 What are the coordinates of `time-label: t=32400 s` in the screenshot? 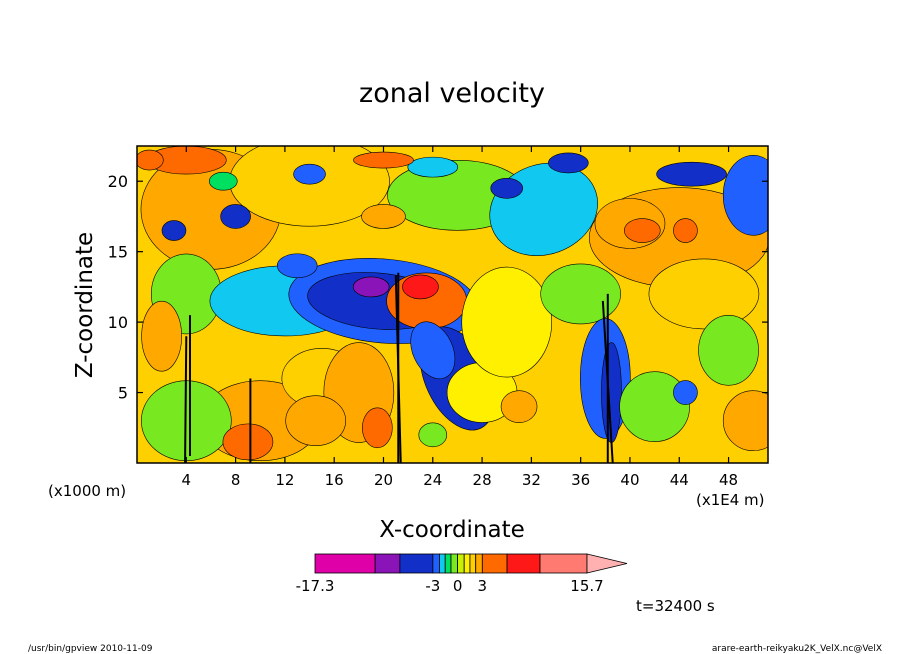 It's located at (675, 606).